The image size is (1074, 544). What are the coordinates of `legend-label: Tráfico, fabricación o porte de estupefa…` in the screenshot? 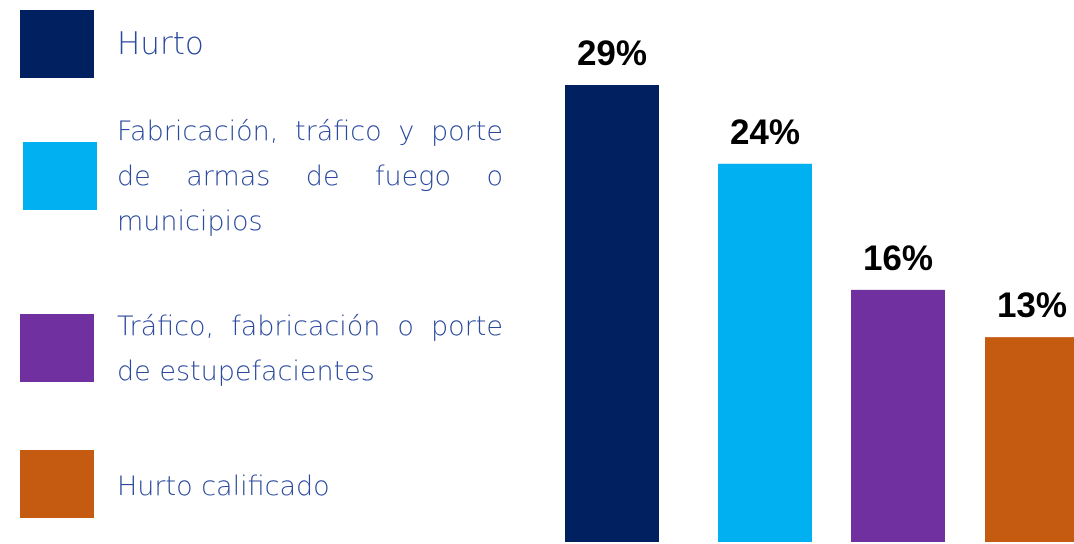 It's located at (310, 349).